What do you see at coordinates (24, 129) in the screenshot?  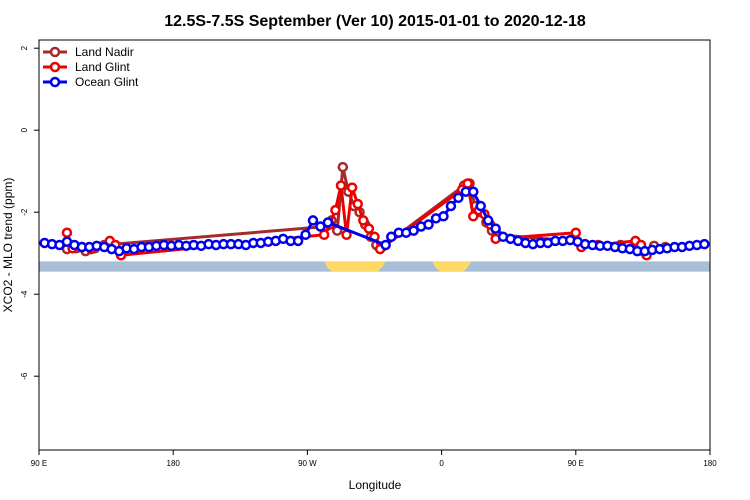 I see `y-tick-label-1: 0` at bounding box center [24, 129].